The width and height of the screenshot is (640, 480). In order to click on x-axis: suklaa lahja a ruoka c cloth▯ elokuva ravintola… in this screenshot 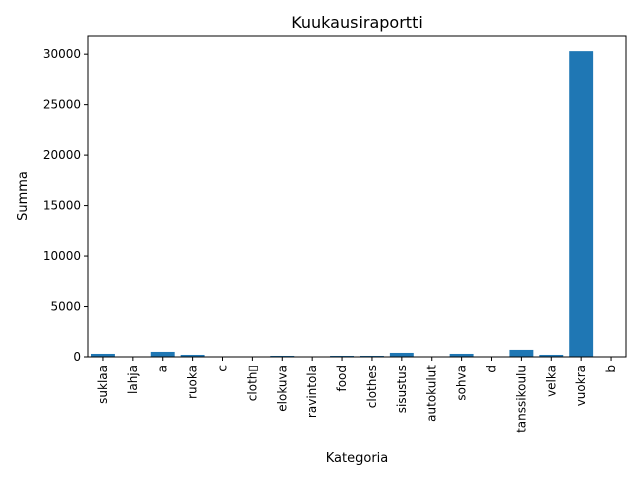, I will do `click(357, 395)`.